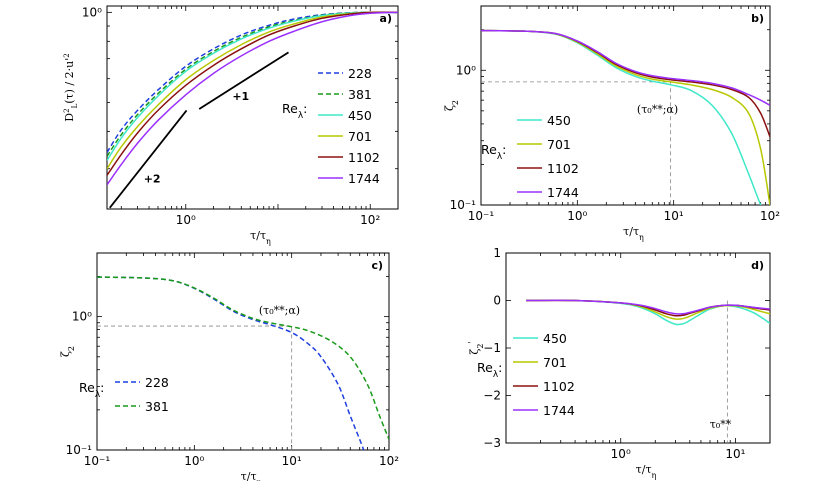 This screenshot has width=830, height=481. What do you see at coordinates (497, 253) in the screenshot?
I see `y-tick-label: 1` at bounding box center [497, 253].